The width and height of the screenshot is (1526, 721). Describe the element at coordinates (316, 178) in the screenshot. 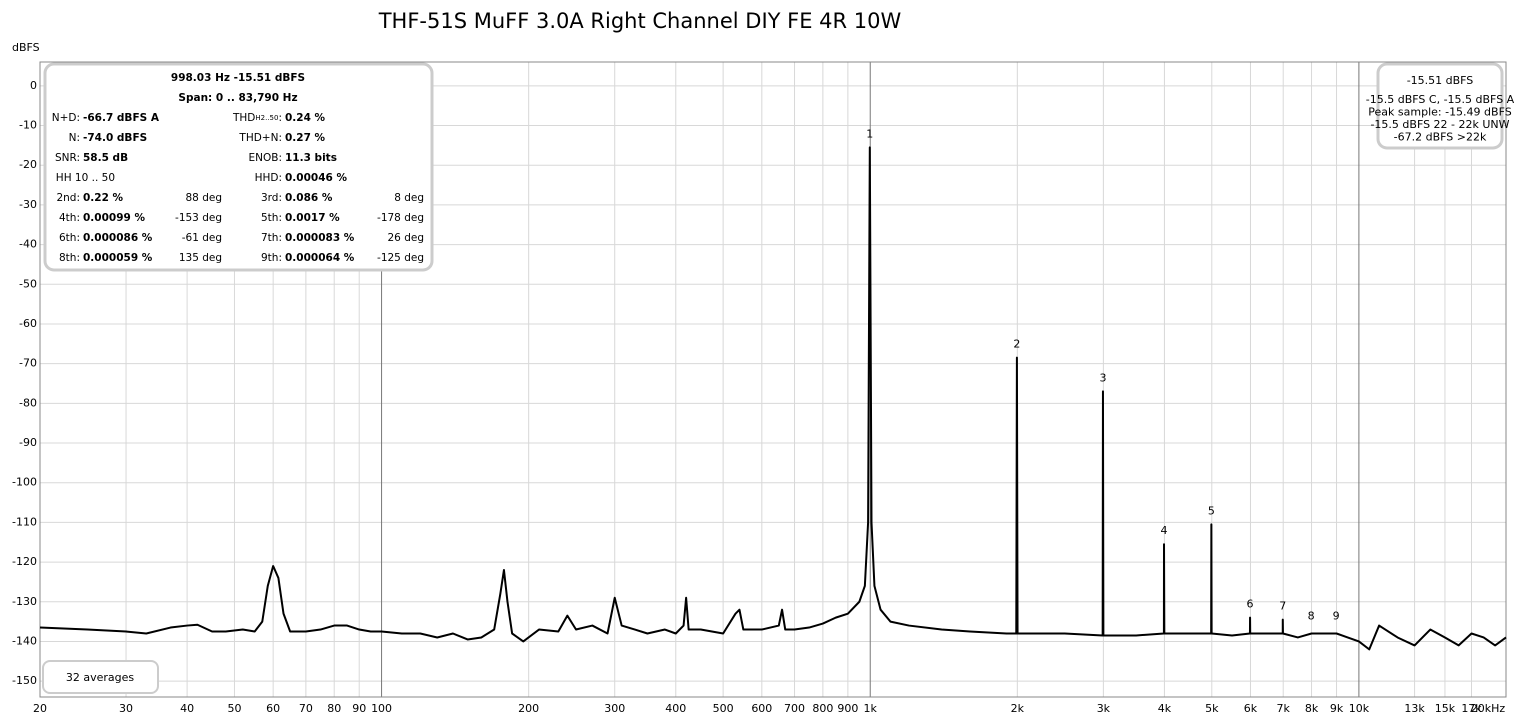

I see `info-value: 0.00046 %` at that location.